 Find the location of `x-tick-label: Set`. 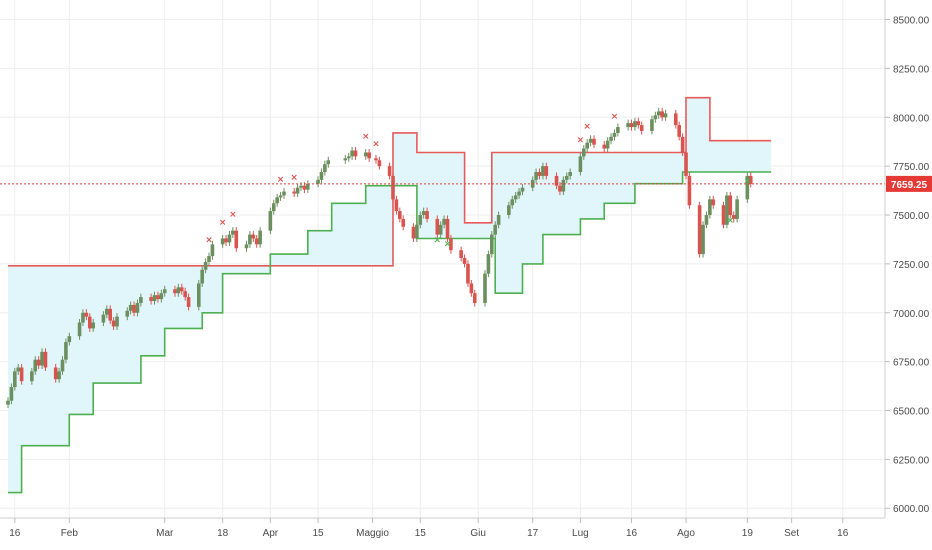

x-tick-label: Set is located at coordinates (791, 533).